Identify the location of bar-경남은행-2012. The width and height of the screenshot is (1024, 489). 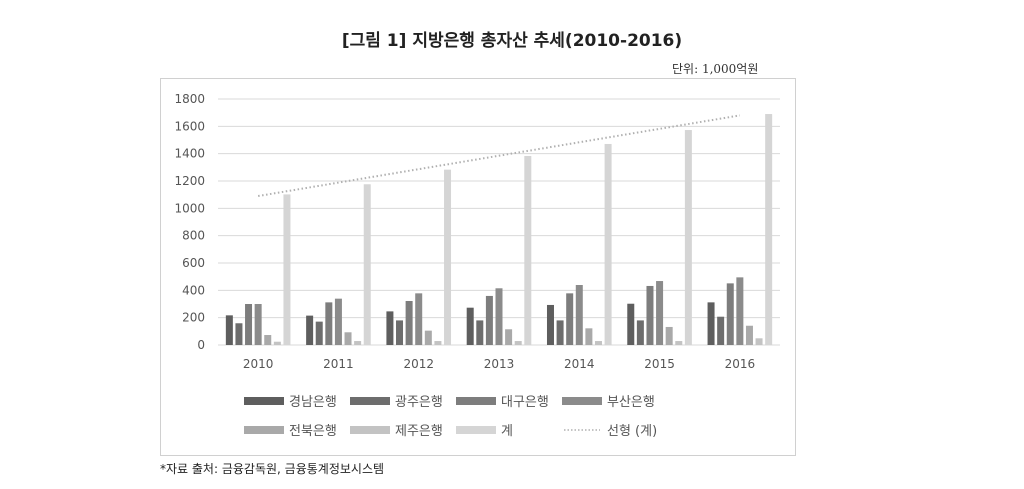
(390, 328).